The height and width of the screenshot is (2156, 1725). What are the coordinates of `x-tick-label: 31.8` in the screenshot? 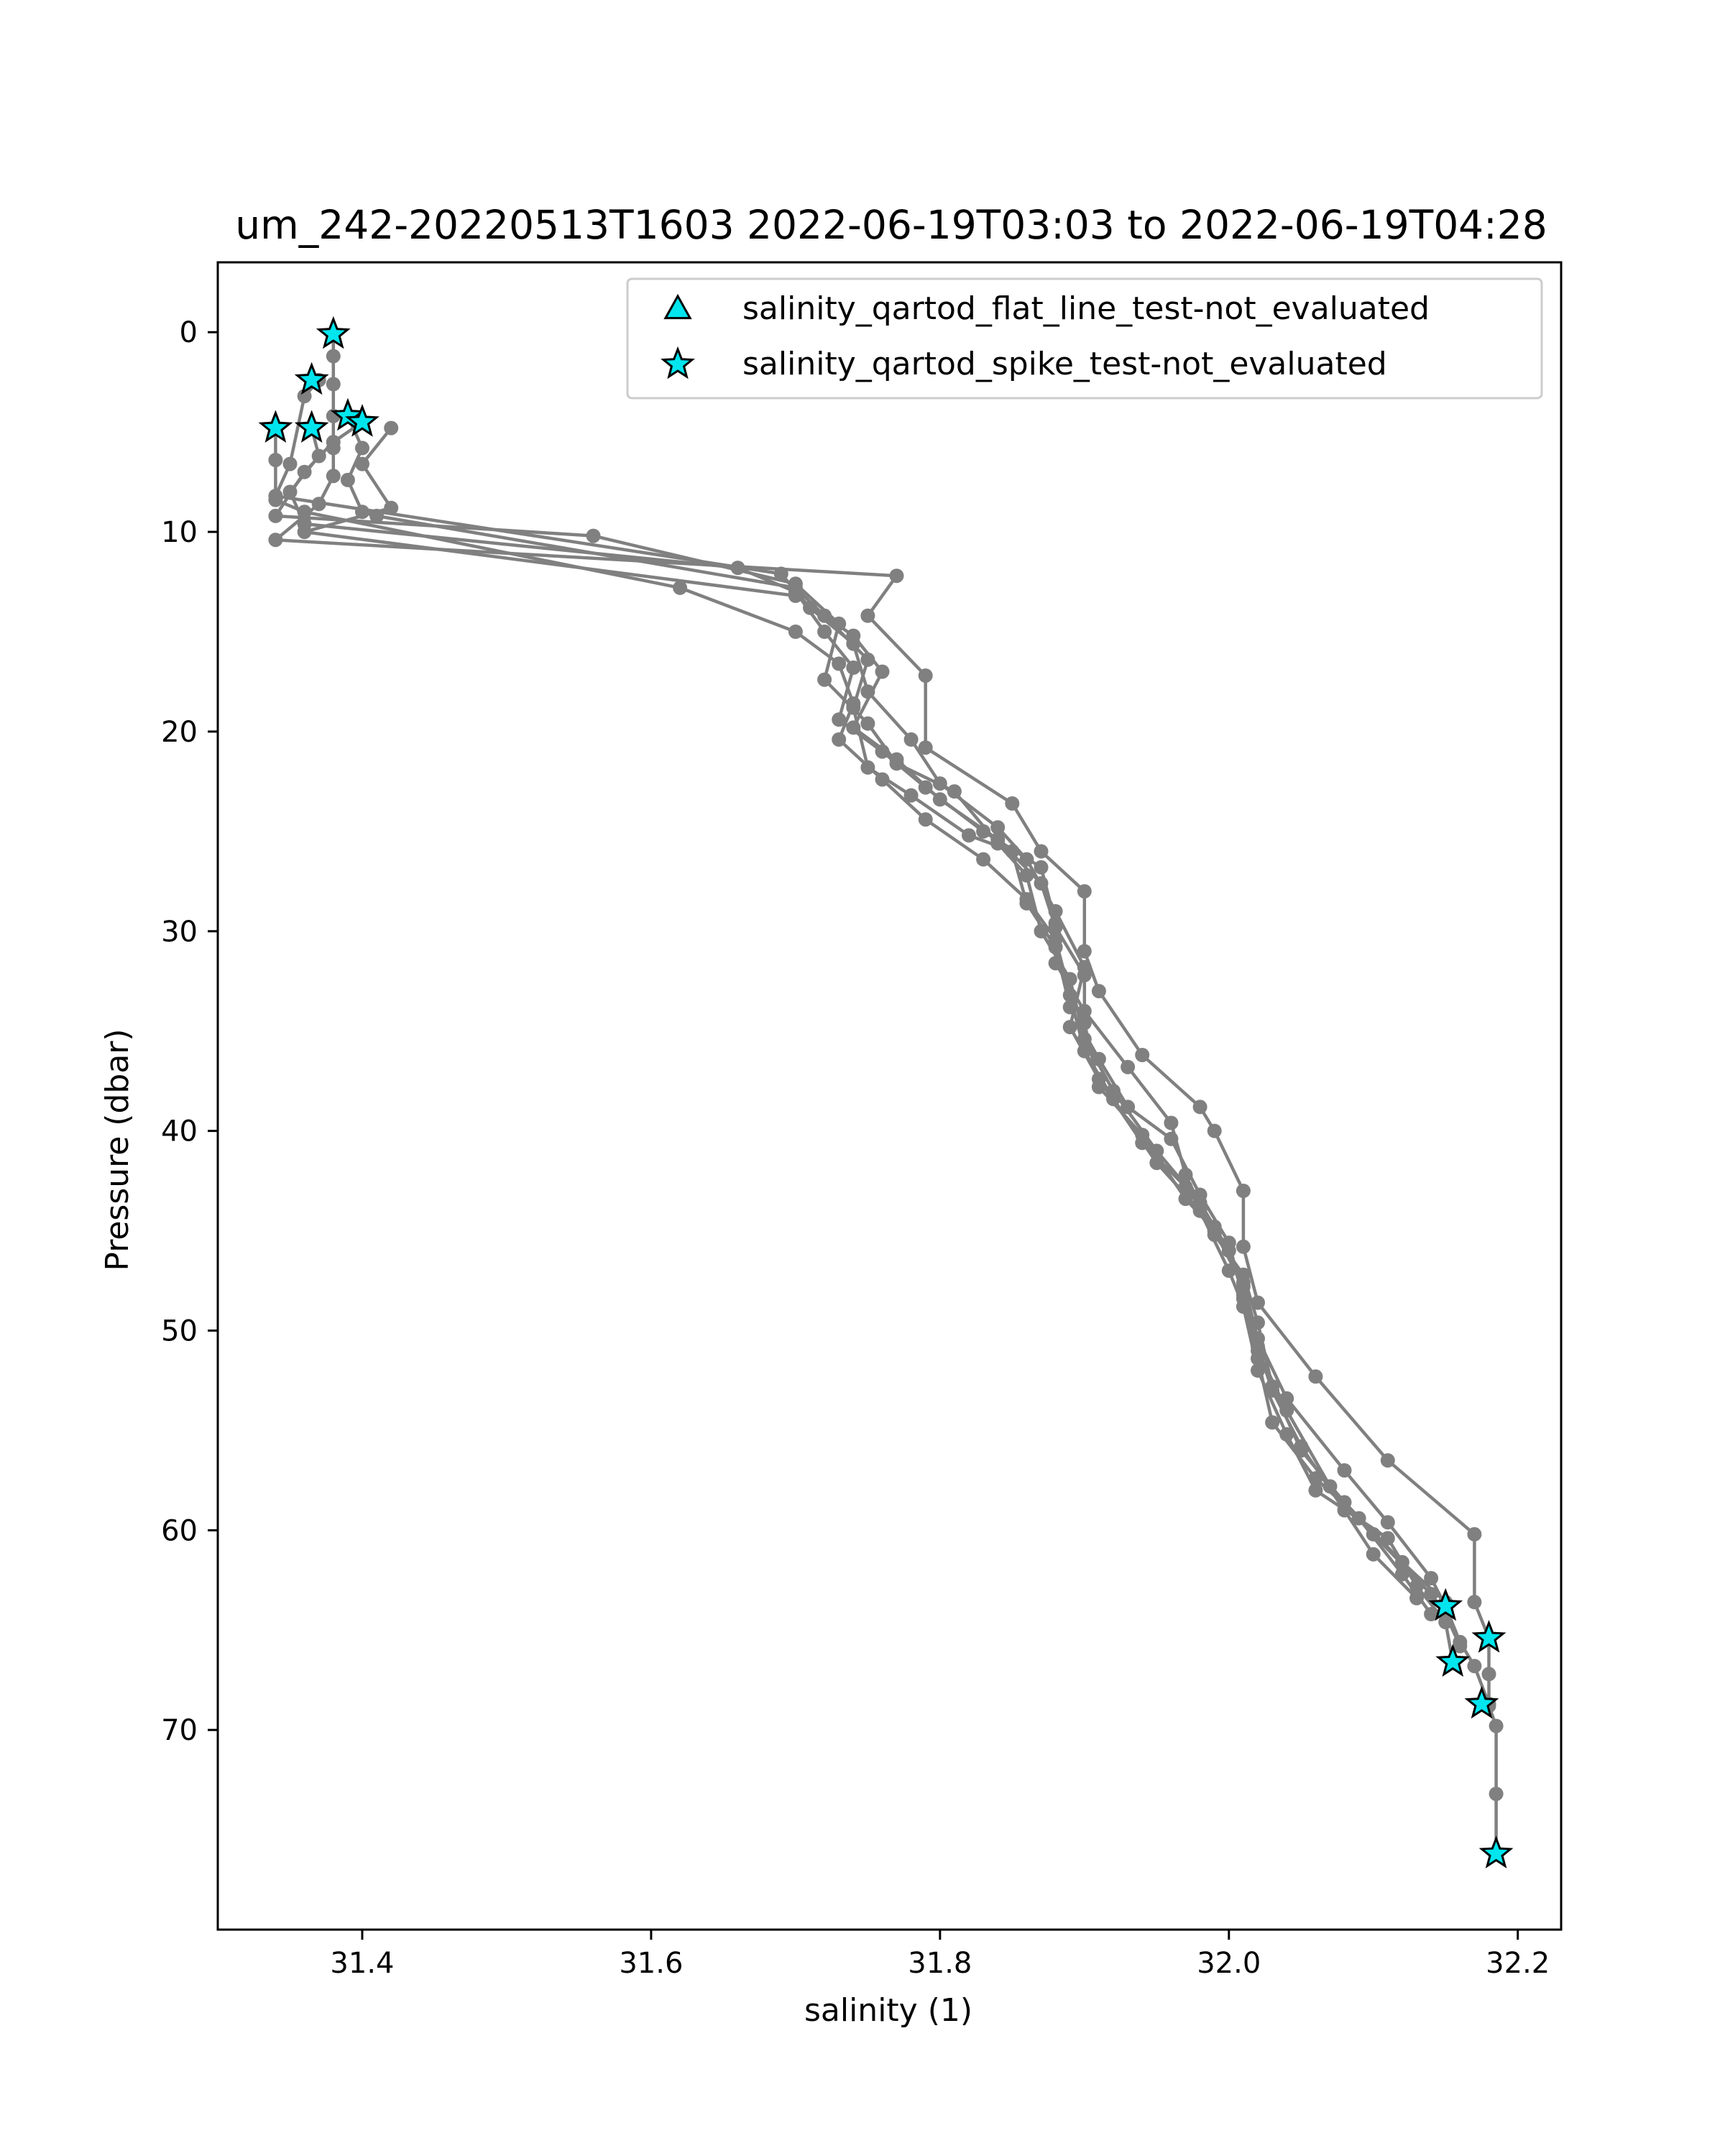 It's located at (940, 1964).